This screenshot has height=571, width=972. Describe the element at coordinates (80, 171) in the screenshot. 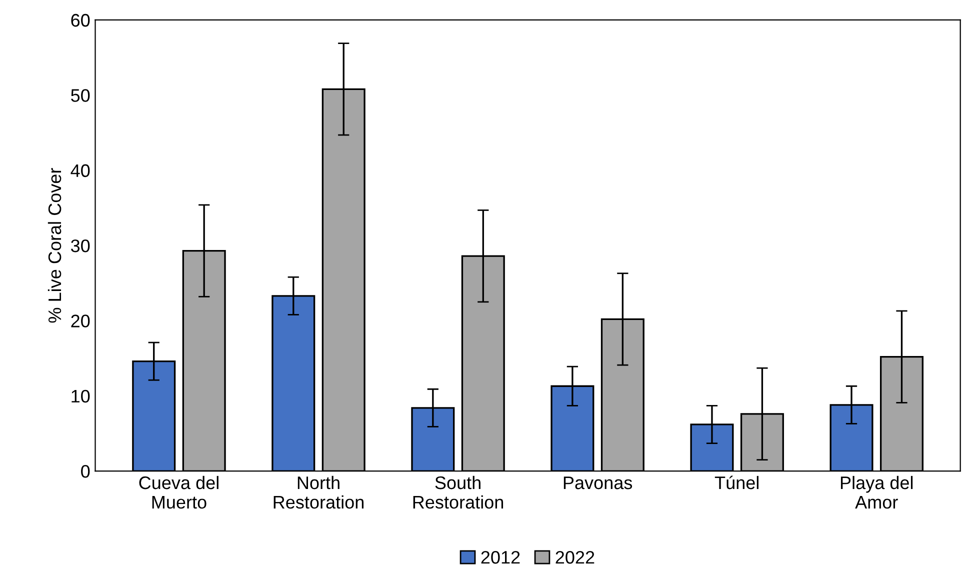

I see `y-tick-label: 40` at that location.